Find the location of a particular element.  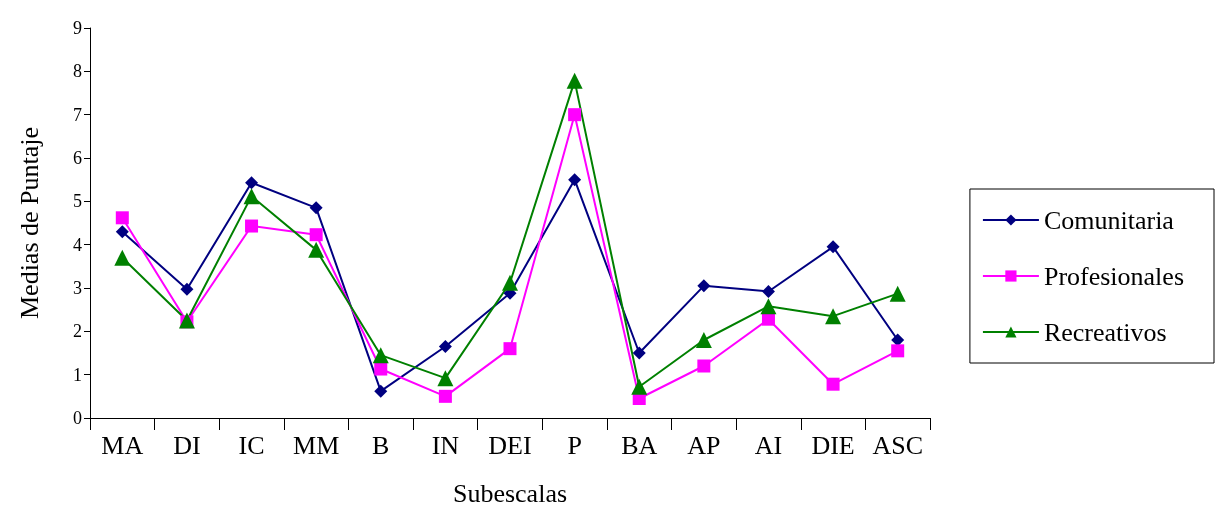

x-tick-label: AI is located at coordinates (768, 445).